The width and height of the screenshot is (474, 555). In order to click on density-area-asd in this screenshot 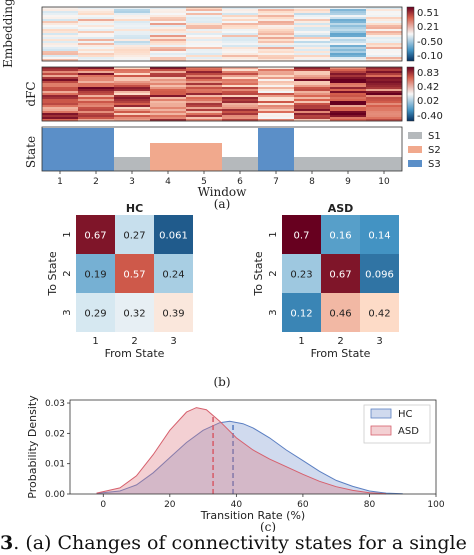, I will do `click(241, 450)`.